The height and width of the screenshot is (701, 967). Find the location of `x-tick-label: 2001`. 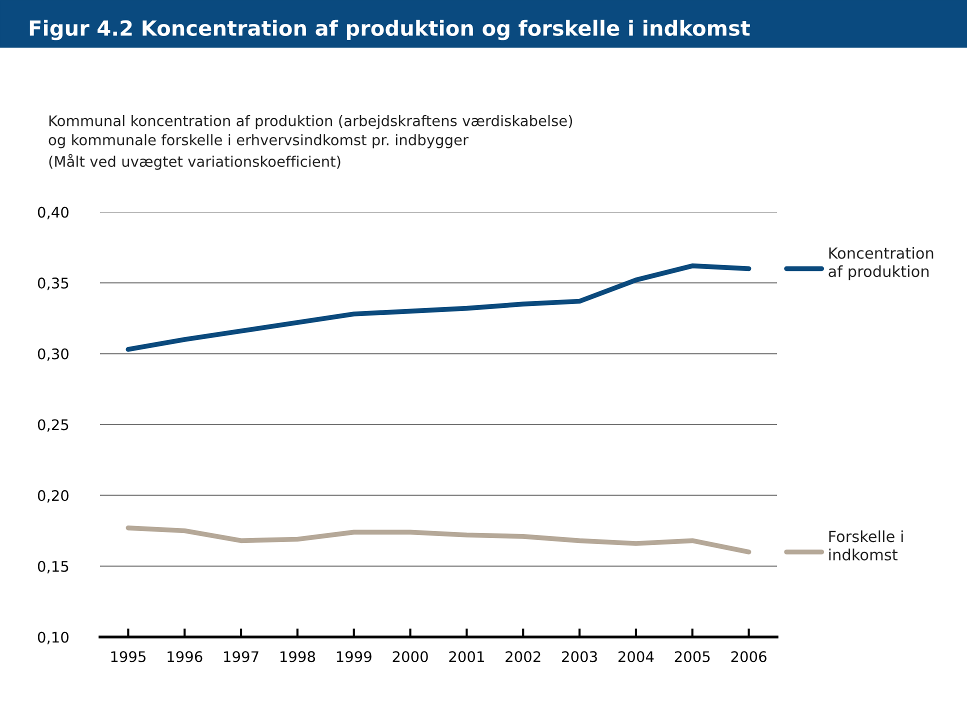

x-tick-label: 2001 is located at coordinates (466, 656).